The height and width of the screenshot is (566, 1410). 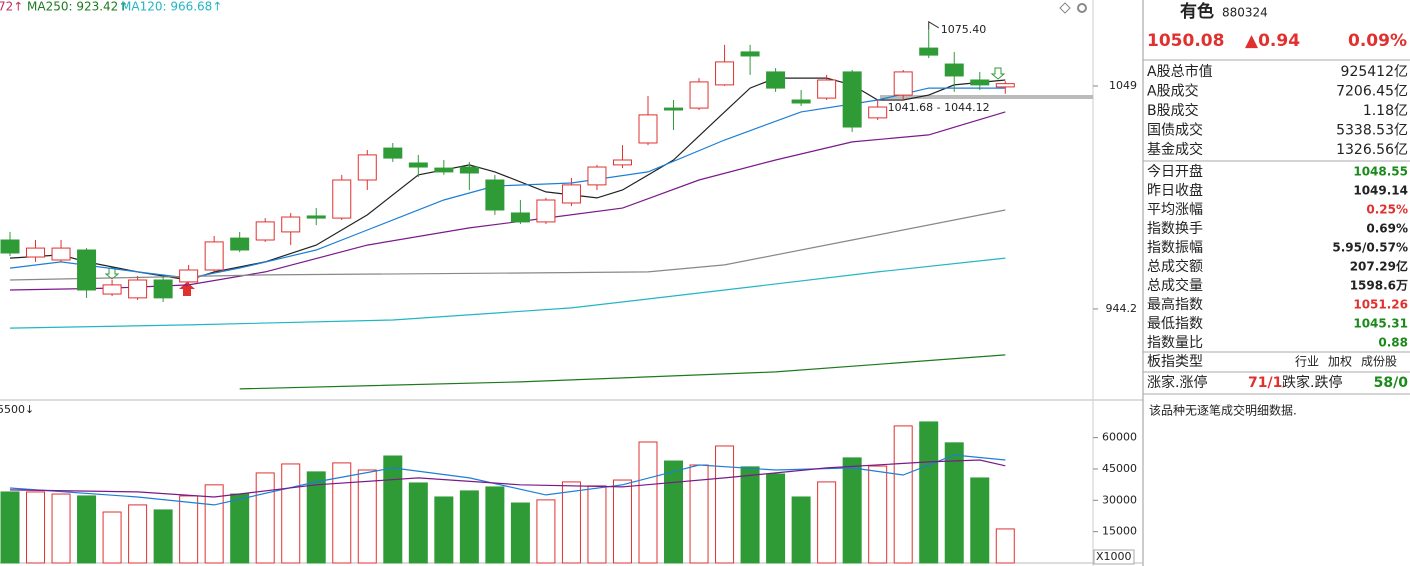 What do you see at coordinates (171, 7) in the screenshot?
I see `legend-entry: MA120: 966.68↑` at bounding box center [171, 7].